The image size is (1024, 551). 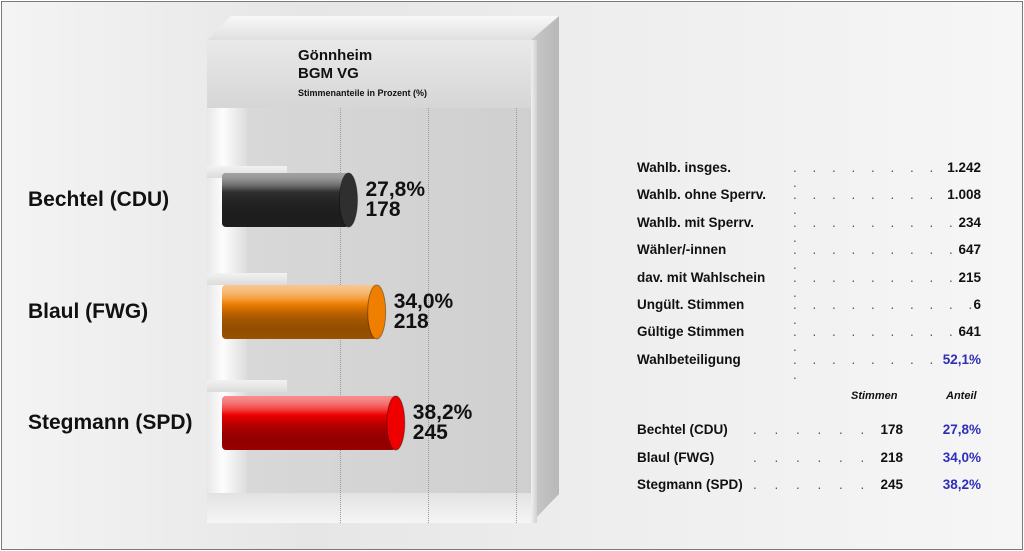 What do you see at coordinates (969, 277) in the screenshot?
I see `stats-value: 215` at bounding box center [969, 277].